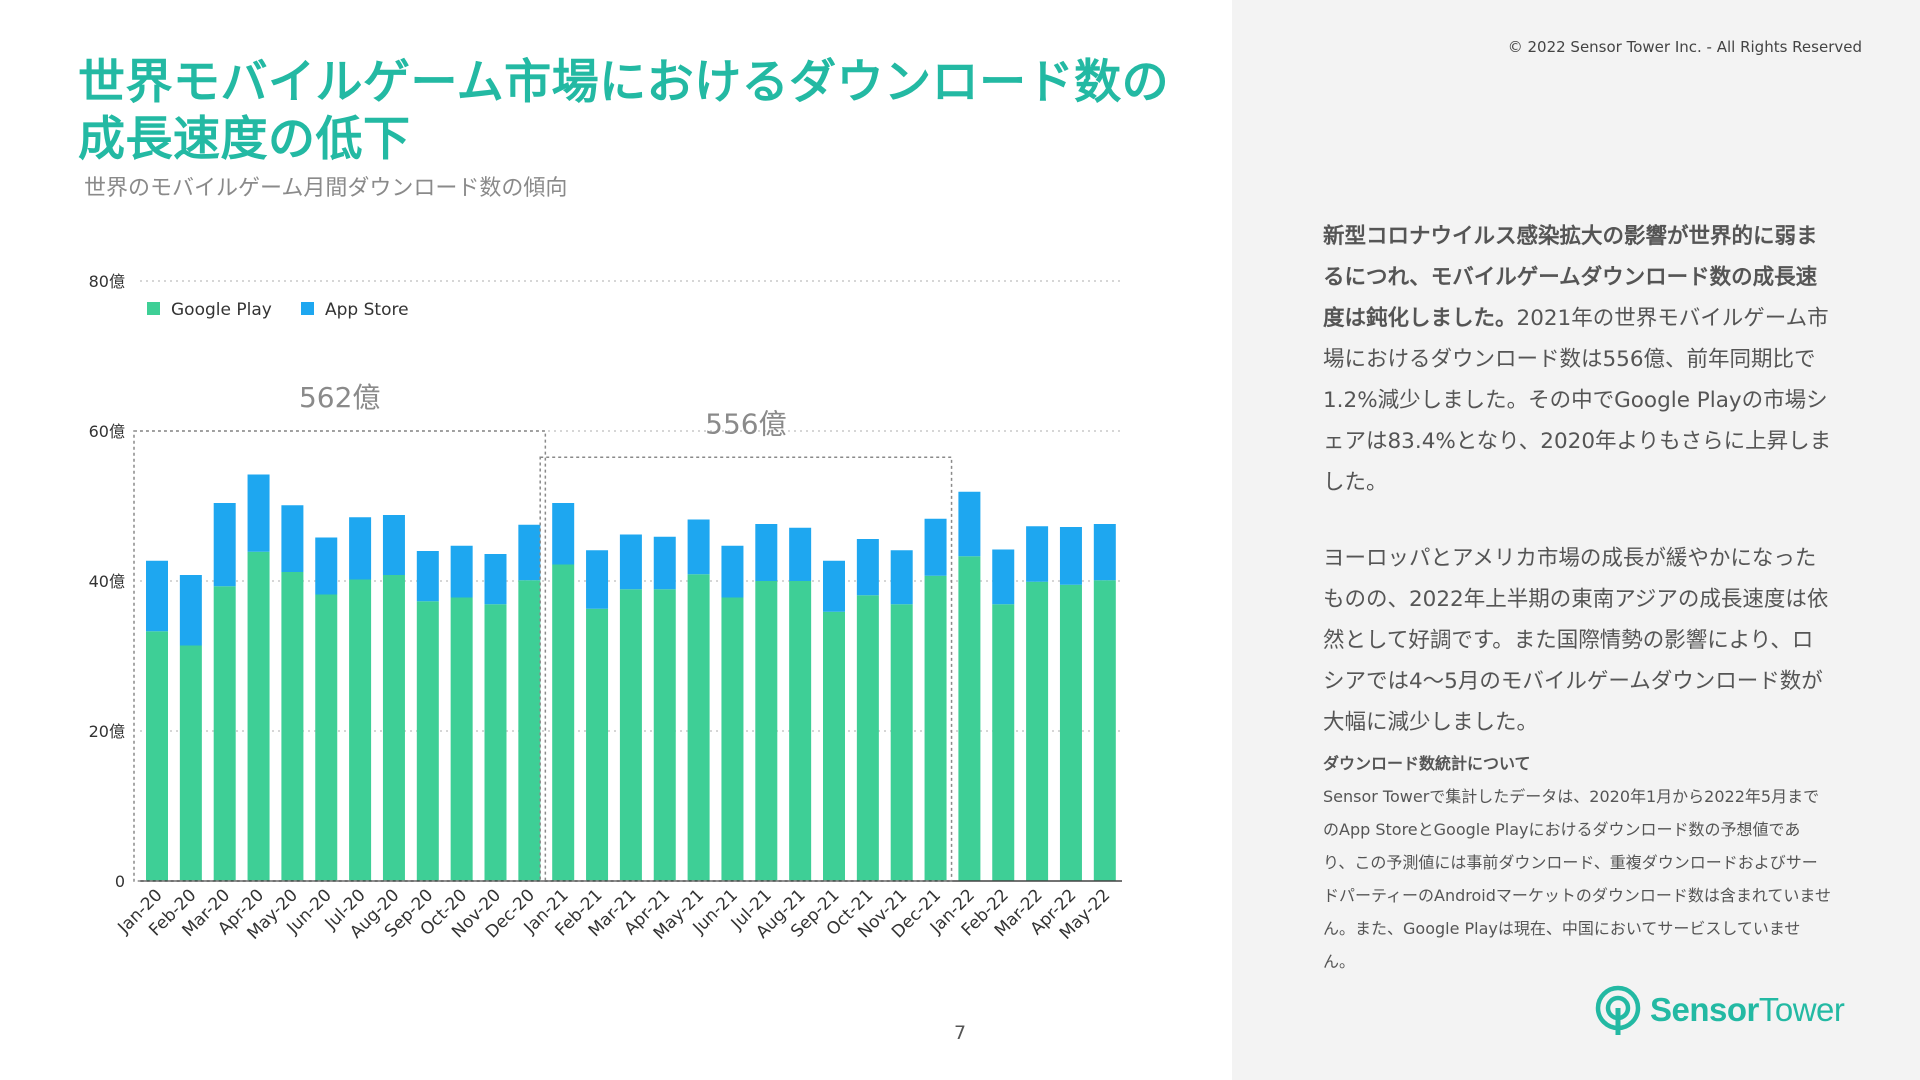 The width and height of the screenshot is (1920, 1080). What do you see at coordinates (107, 731) in the screenshot?
I see `y-tick-label: 20億` at bounding box center [107, 731].